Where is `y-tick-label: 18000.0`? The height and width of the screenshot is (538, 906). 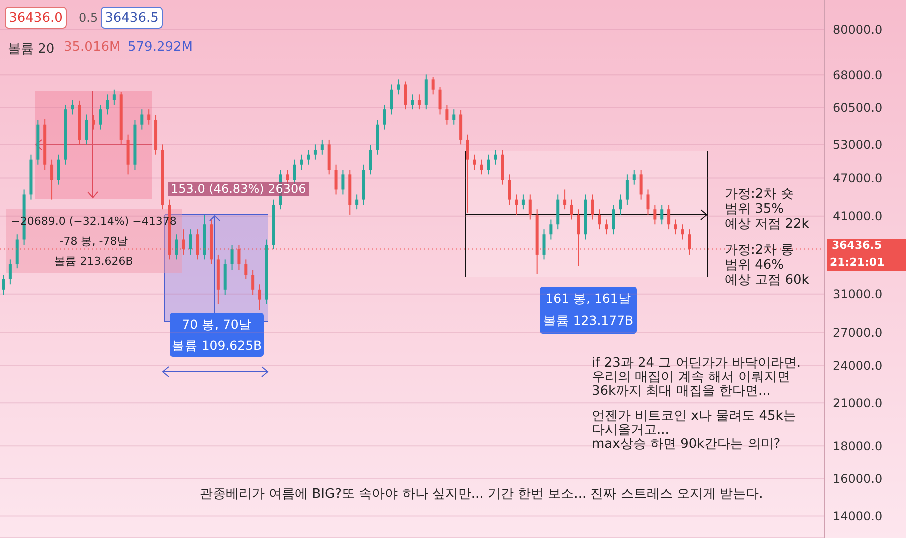
y-tick-label: 18000.0 is located at coordinates (858, 446).